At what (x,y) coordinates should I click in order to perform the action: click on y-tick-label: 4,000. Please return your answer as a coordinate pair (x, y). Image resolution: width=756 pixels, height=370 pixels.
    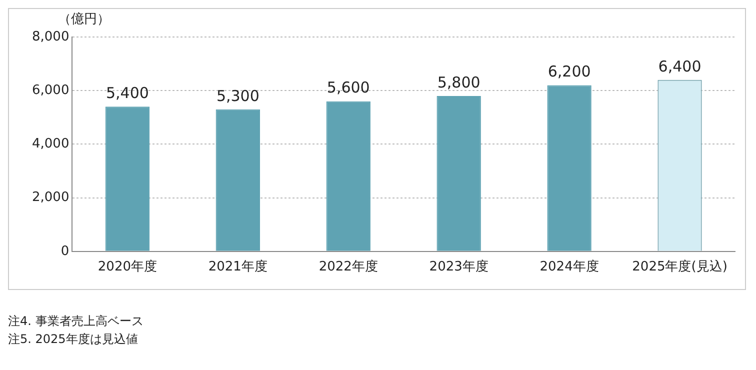
    Looking at the image, I should click on (51, 144).